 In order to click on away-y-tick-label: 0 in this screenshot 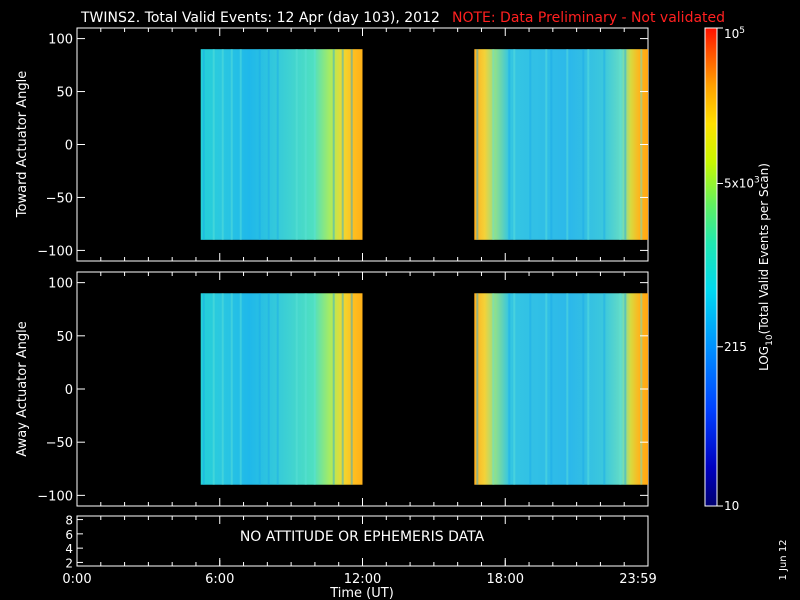, I will do `click(69, 390)`.